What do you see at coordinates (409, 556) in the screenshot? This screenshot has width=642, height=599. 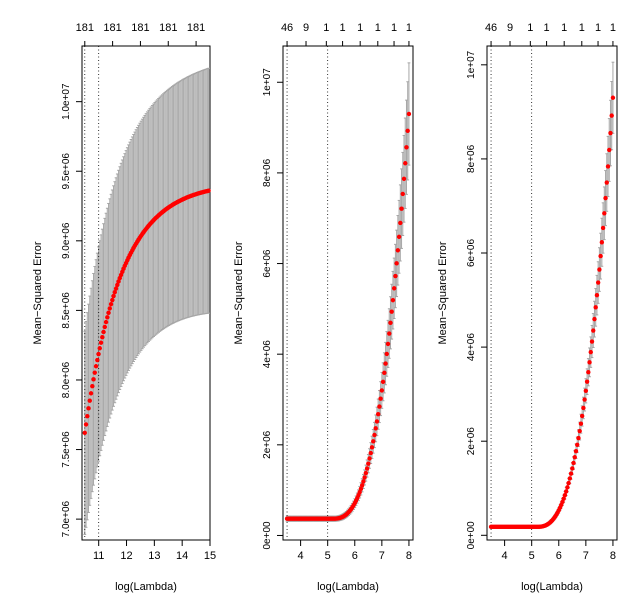 I see `x-tick-label-4: 8` at bounding box center [409, 556].